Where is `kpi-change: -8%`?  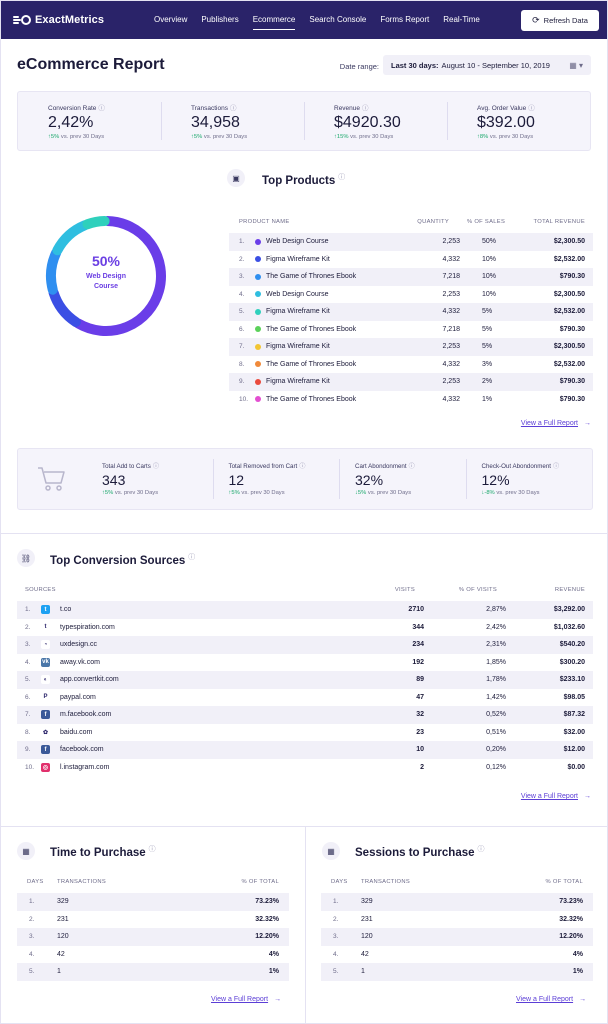
kpi-change: -8% is located at coordinates (489, 493).